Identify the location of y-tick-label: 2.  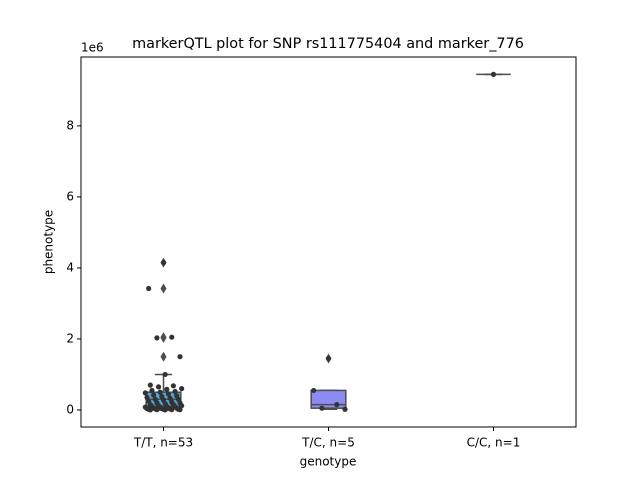
(70, 338).